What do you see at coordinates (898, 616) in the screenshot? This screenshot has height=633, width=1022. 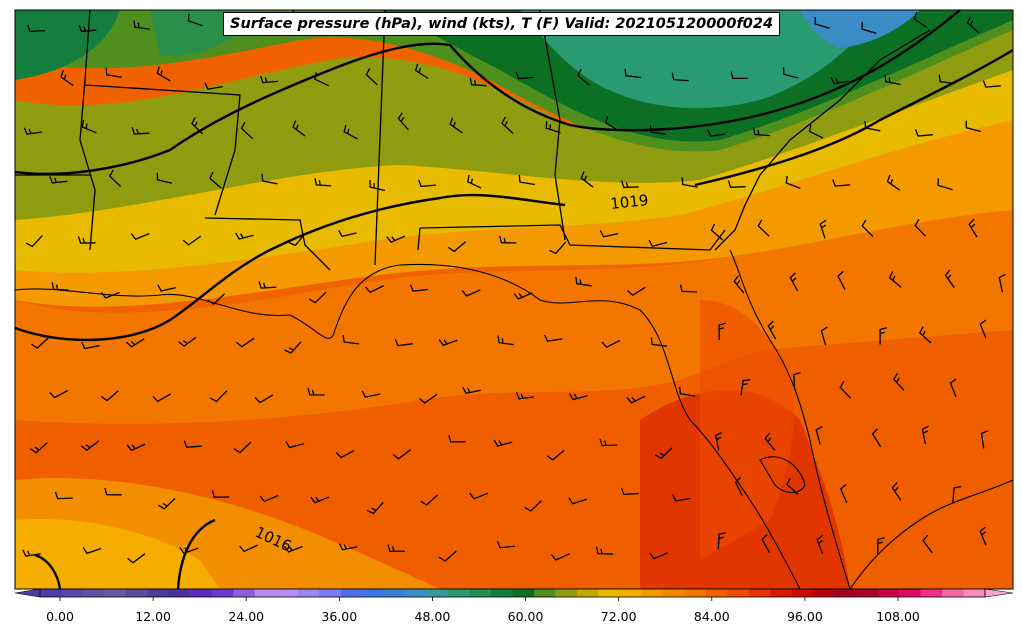 I see `colorbar-tick-label: 108.00` at bounding box center [898, 616].